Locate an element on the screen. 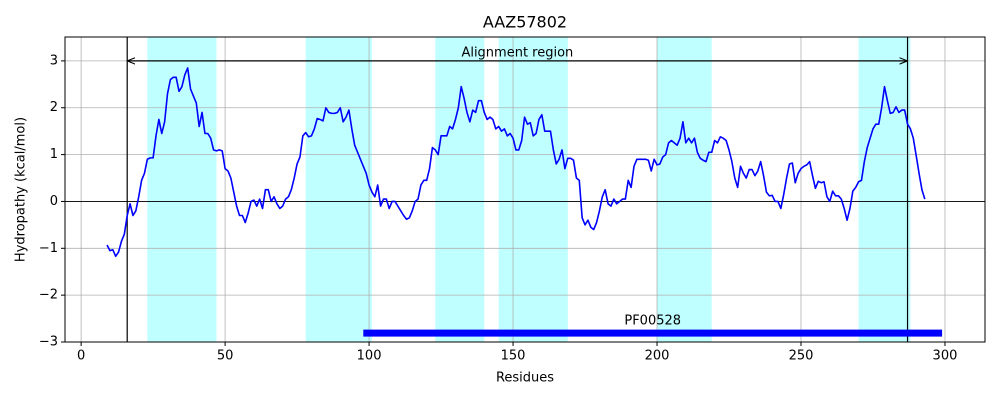 The image size is (1000, 400). x-axis-label: Residues is located at coordinates (525, 378).